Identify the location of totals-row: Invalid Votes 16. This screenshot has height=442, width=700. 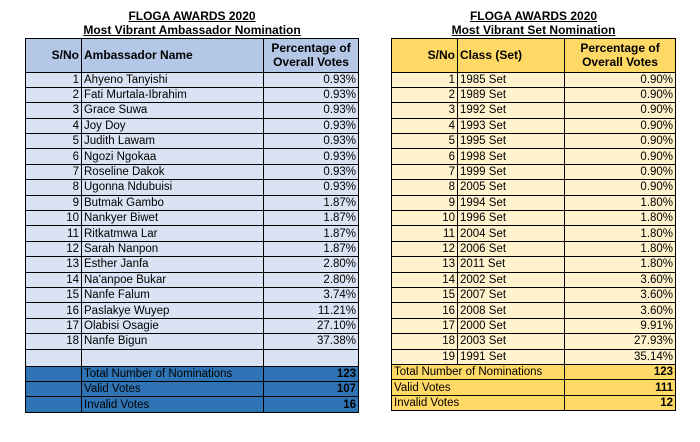
(192, 404).